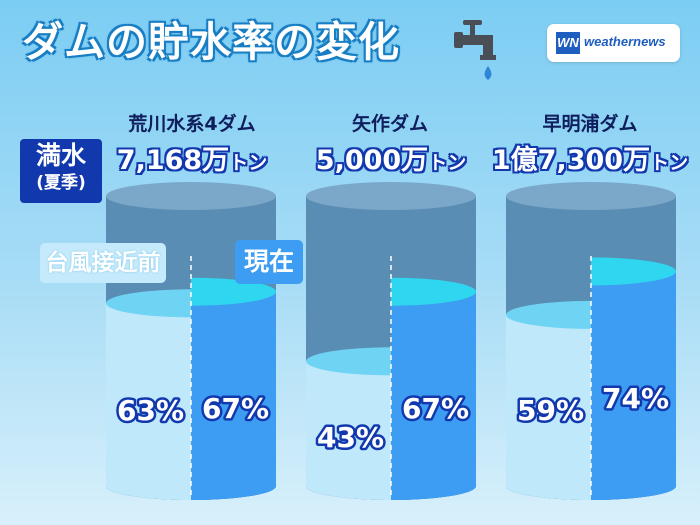 The image size is (700, 525). I want to click on left-surface-arakawa, so click(148, 303).